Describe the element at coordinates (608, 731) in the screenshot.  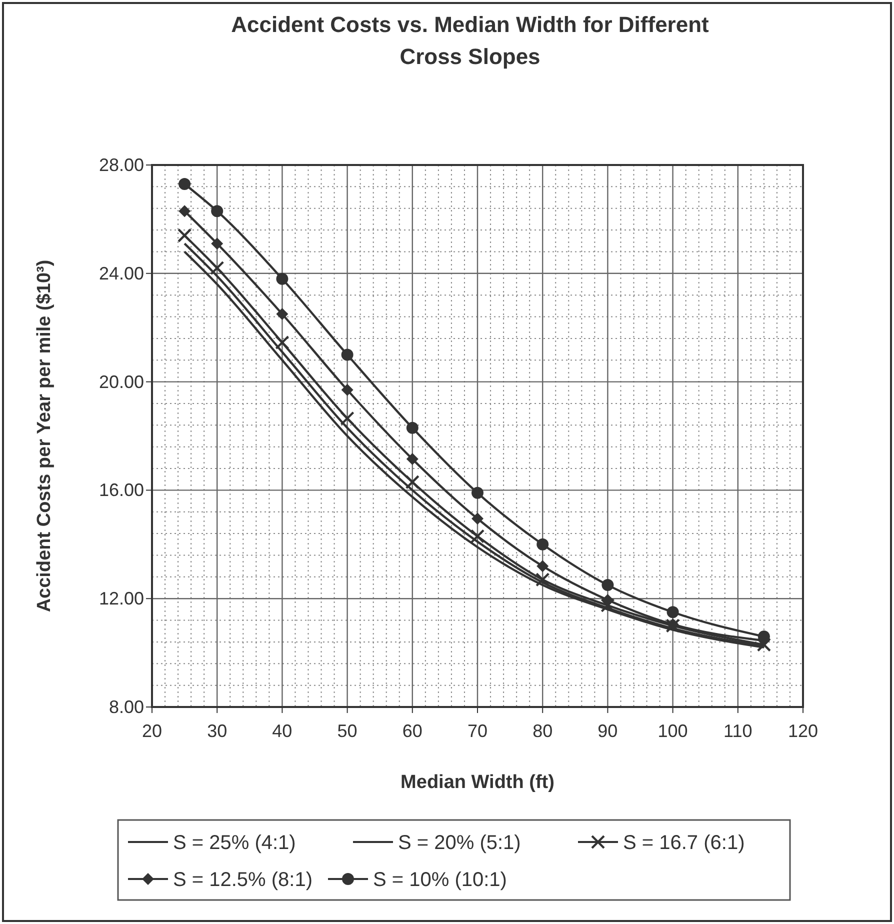
I see `x-tick-label: 90` at that location.